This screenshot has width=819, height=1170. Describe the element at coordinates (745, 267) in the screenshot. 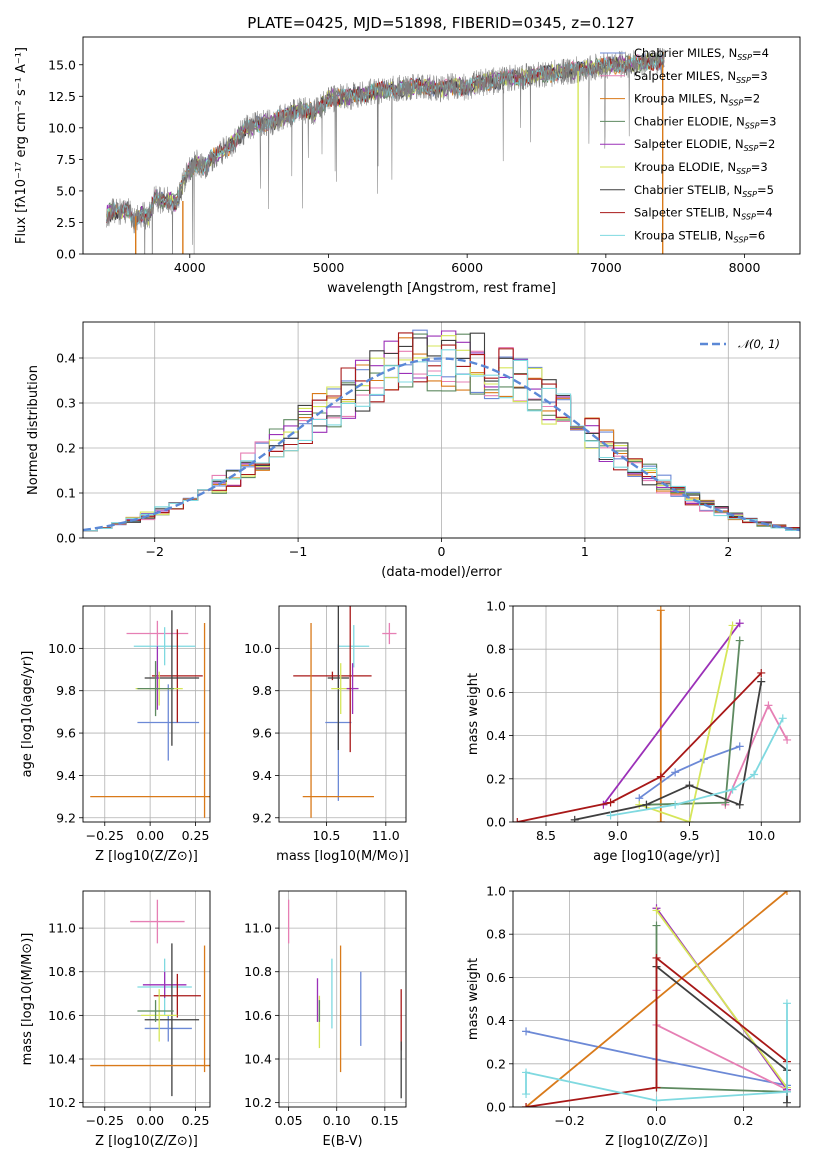

I see `x-tick-label: 8000` at that location.